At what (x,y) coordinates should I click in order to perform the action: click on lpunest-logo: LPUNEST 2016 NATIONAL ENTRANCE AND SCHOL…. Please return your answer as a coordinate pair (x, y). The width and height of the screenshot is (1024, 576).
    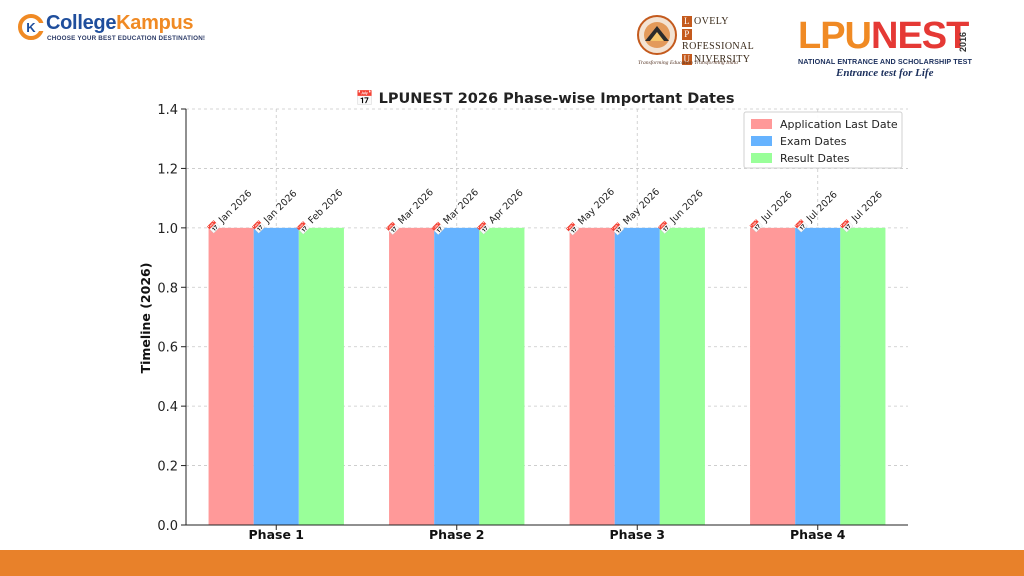
    Looking at the image, I should click on (886, 50).